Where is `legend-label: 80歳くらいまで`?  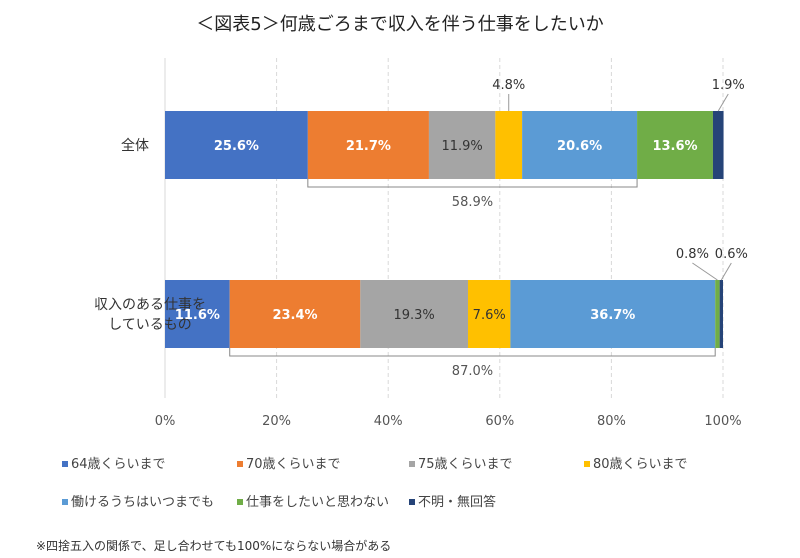
legend-label: 80歳くらいまで is located at coordinates (640, 464).